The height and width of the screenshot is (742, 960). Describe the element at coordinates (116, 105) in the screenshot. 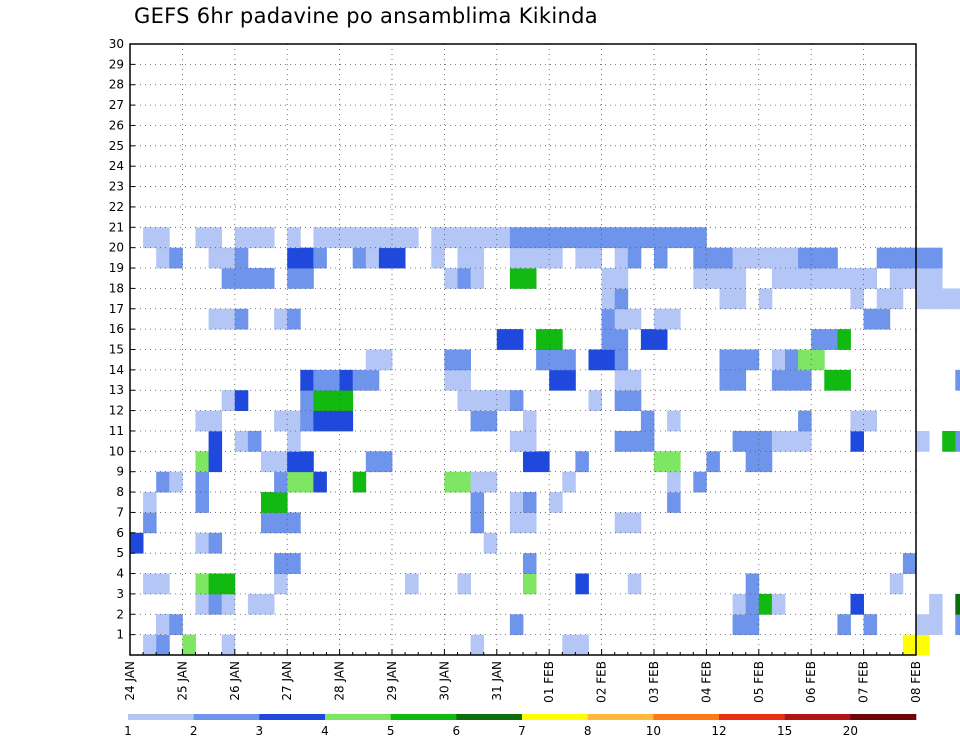

I see `y-tick-label: 27` at that location.